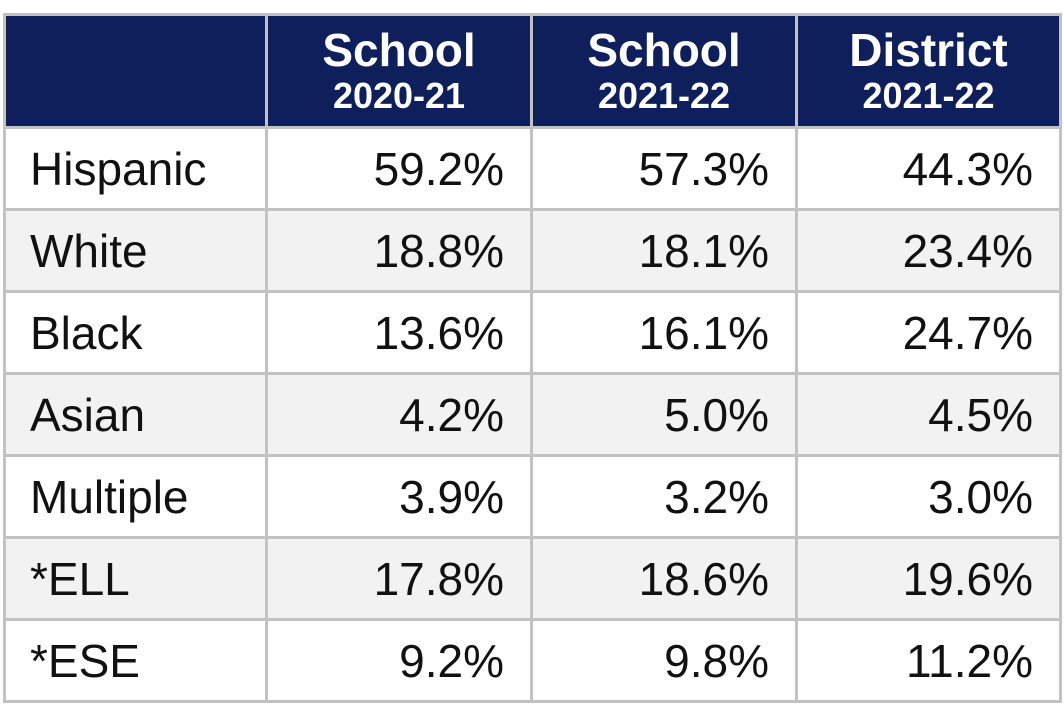  I want to click on row-label: Multiple, so click(135, 496).